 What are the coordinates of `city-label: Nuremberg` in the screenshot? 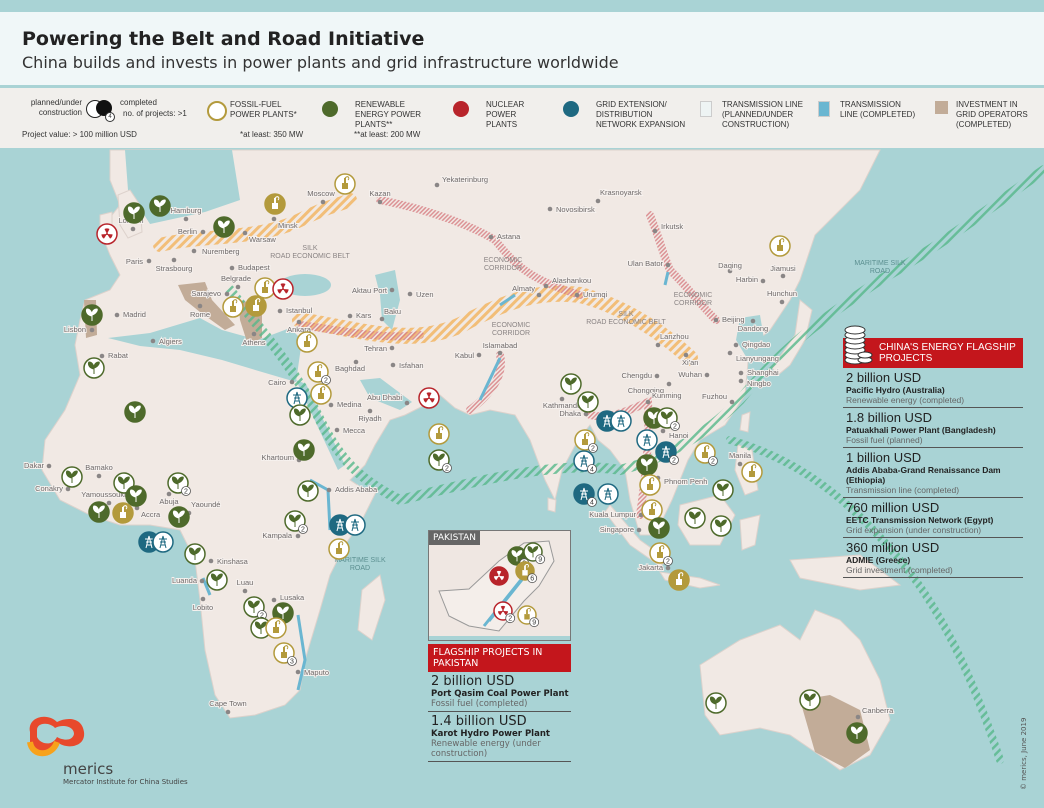 It's located at (221, 251).